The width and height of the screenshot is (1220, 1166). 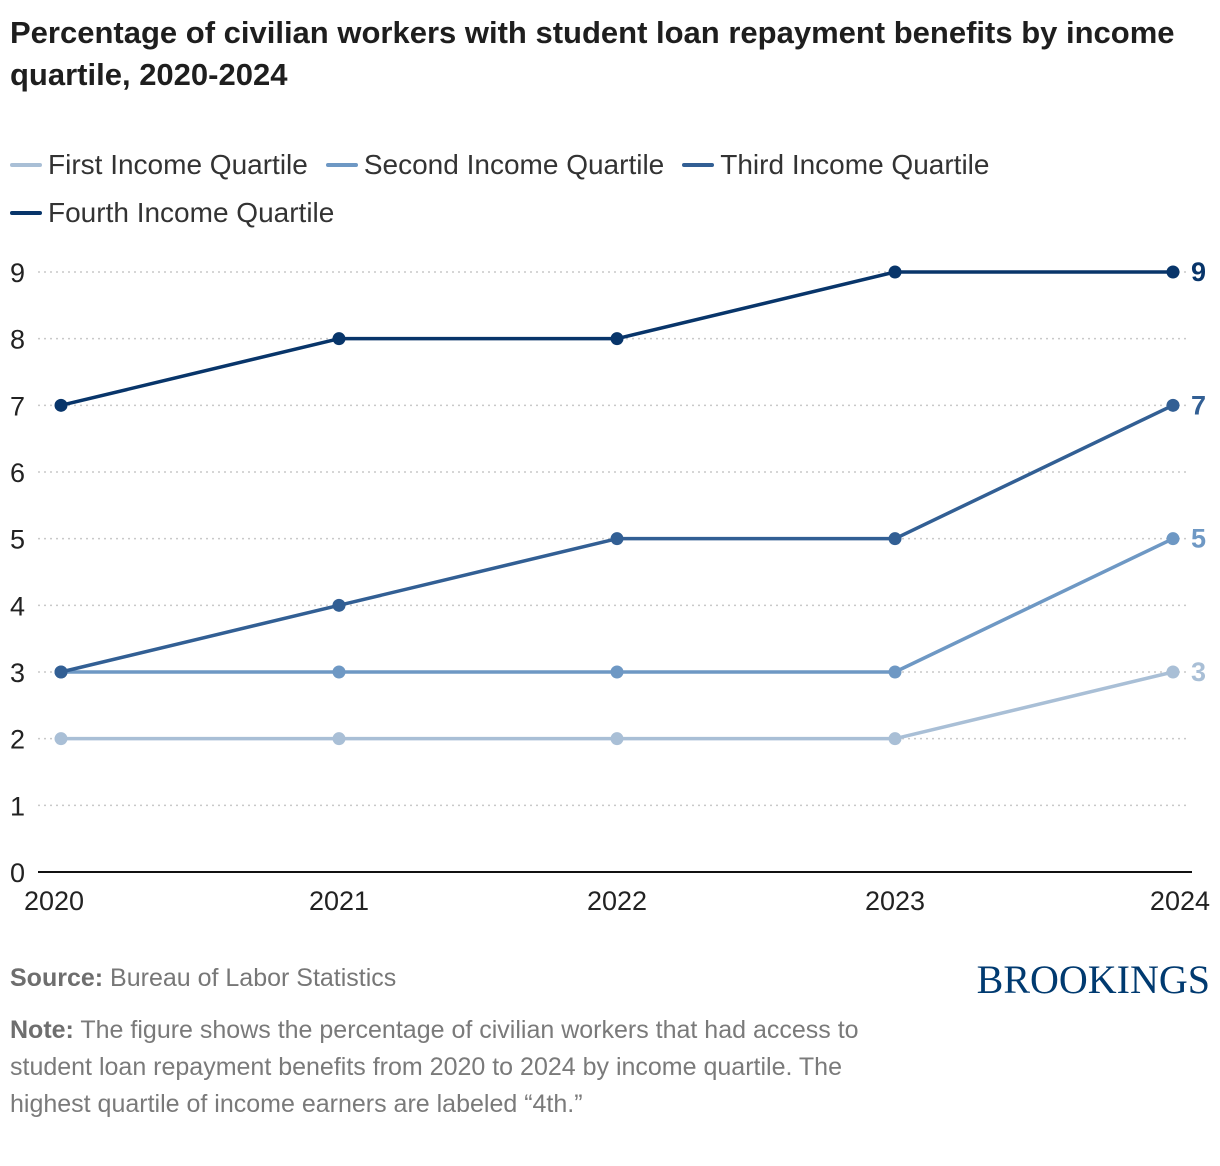 What do you see at coordinates (1198, 405) in the screenshot?
I see `end-value-label: 7` at bounding box center [1198, 405].